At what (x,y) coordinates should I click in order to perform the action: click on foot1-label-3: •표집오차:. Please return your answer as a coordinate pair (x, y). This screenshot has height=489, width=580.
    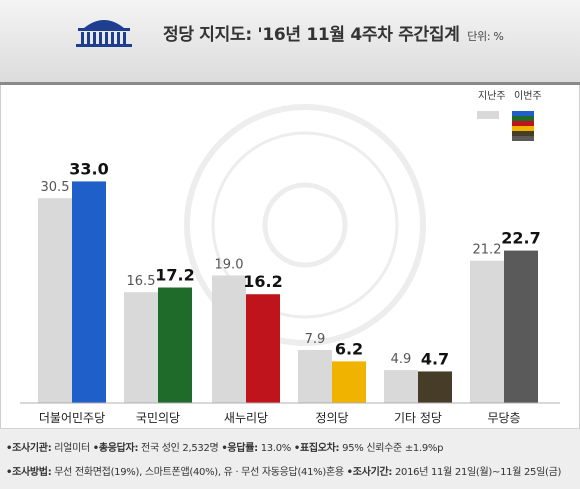
    Looking at the image, I should click on (316, 448).